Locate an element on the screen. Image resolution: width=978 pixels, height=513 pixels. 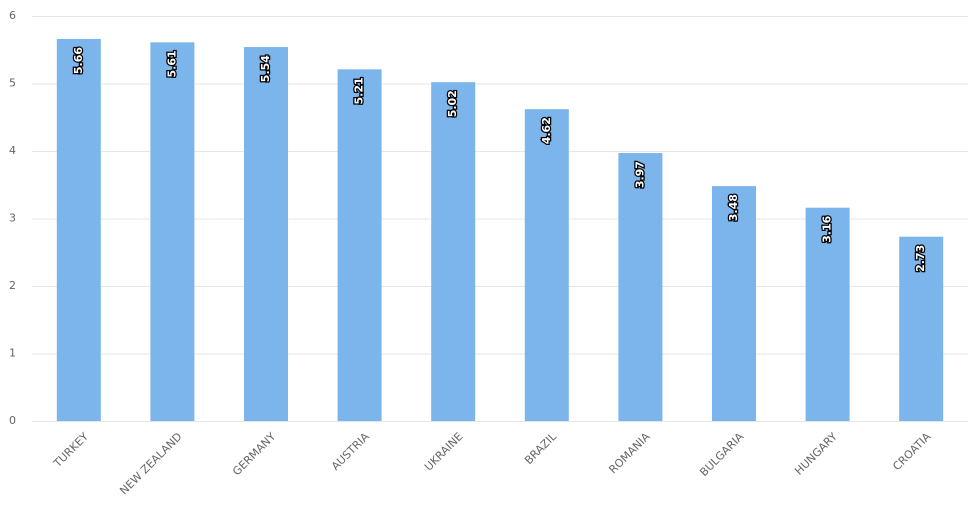
y-tick-label: 1 is located at coordinates (12, 353).